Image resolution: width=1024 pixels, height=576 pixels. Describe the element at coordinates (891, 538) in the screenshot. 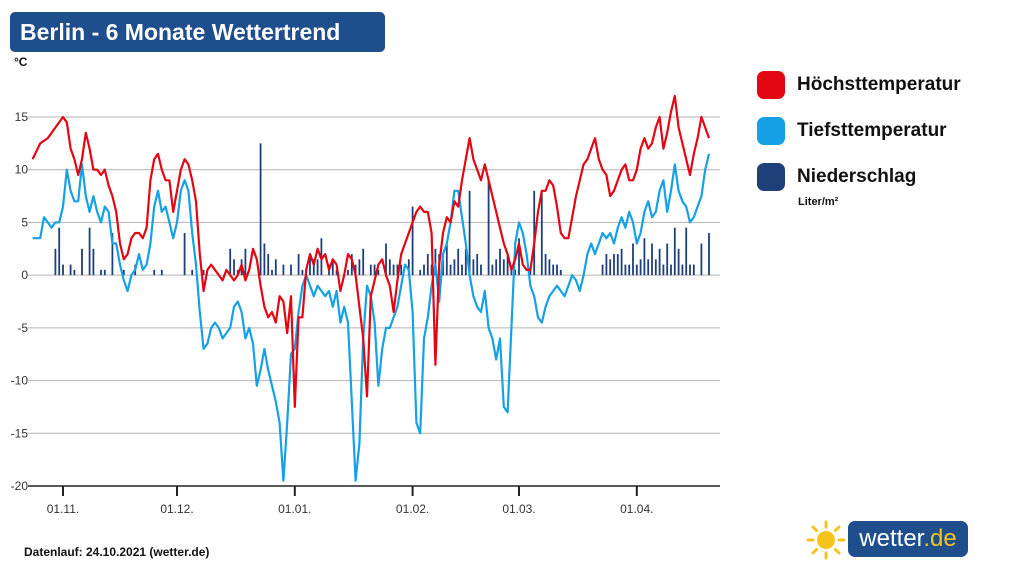

I see `logo-name: wetter` at that location.